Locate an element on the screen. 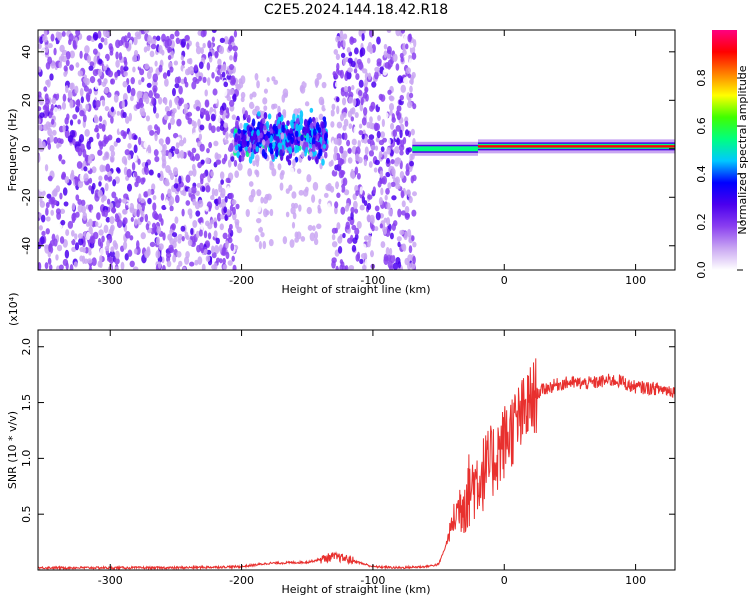 The height and width of the screenshot is (600, 750). y-tick-label: 0.5 is located at coordinates (26, 514).